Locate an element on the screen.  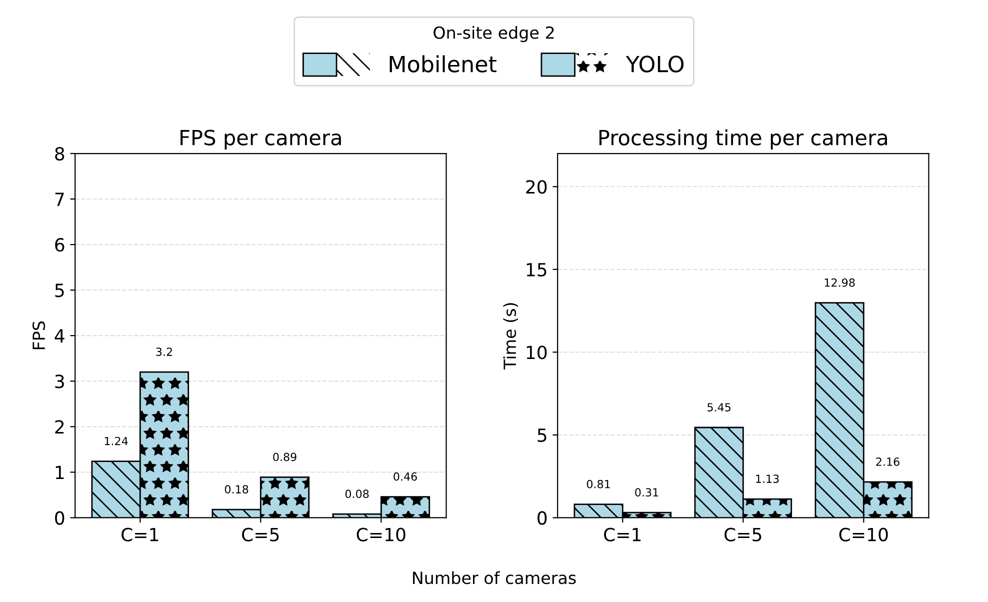
y-tick-label: 6 is located at coordinates (59, 245).